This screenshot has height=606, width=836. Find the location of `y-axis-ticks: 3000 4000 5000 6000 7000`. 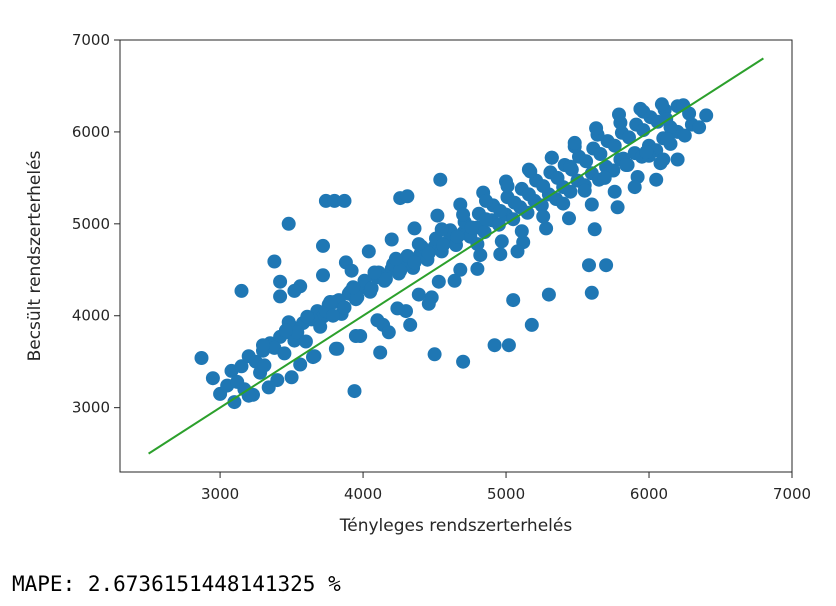

y-axis-ticks: 3000 4000 5000 6000 7000 is located at coordinates (96, 224).